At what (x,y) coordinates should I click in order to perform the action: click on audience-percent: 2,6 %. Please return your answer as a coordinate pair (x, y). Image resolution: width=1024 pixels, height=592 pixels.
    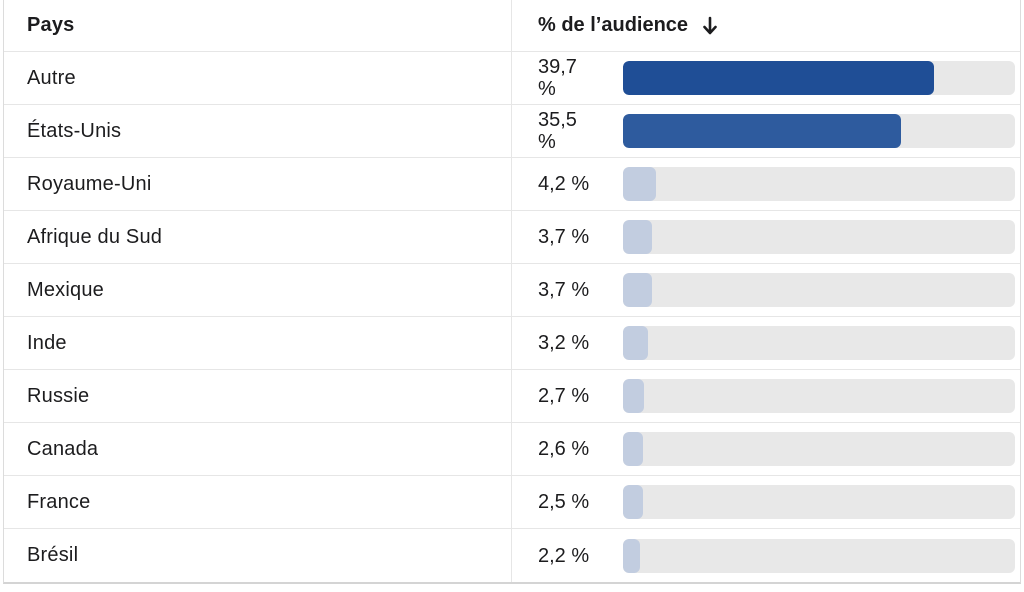
    Looking at the image, I should click on (564, 449).